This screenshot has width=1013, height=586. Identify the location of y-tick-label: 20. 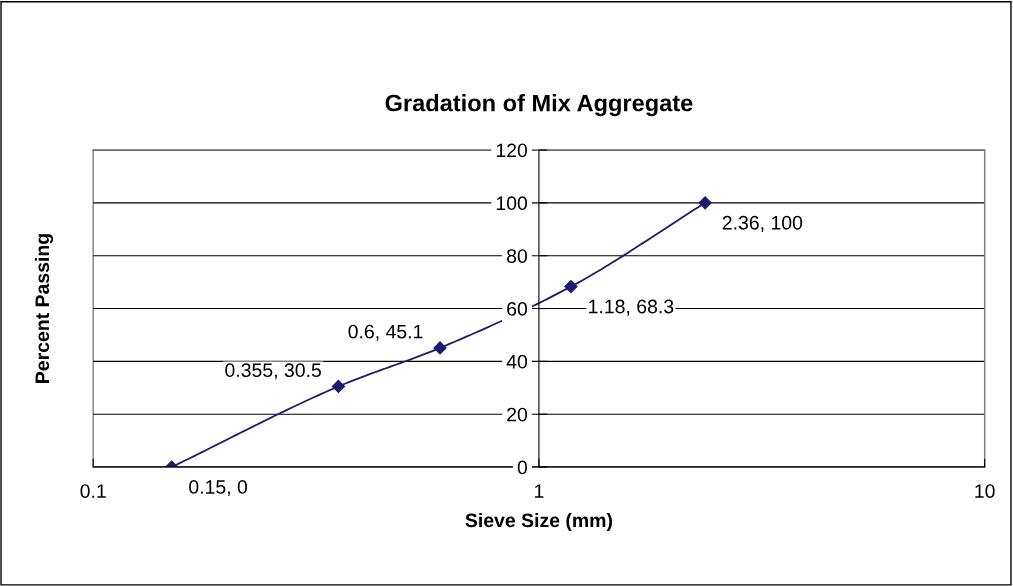
(517, 414).